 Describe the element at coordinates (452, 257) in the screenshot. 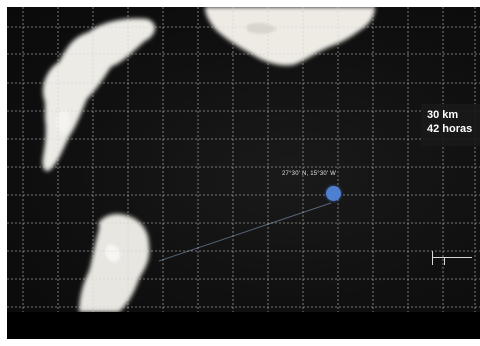

I see `scale-line` at that location.